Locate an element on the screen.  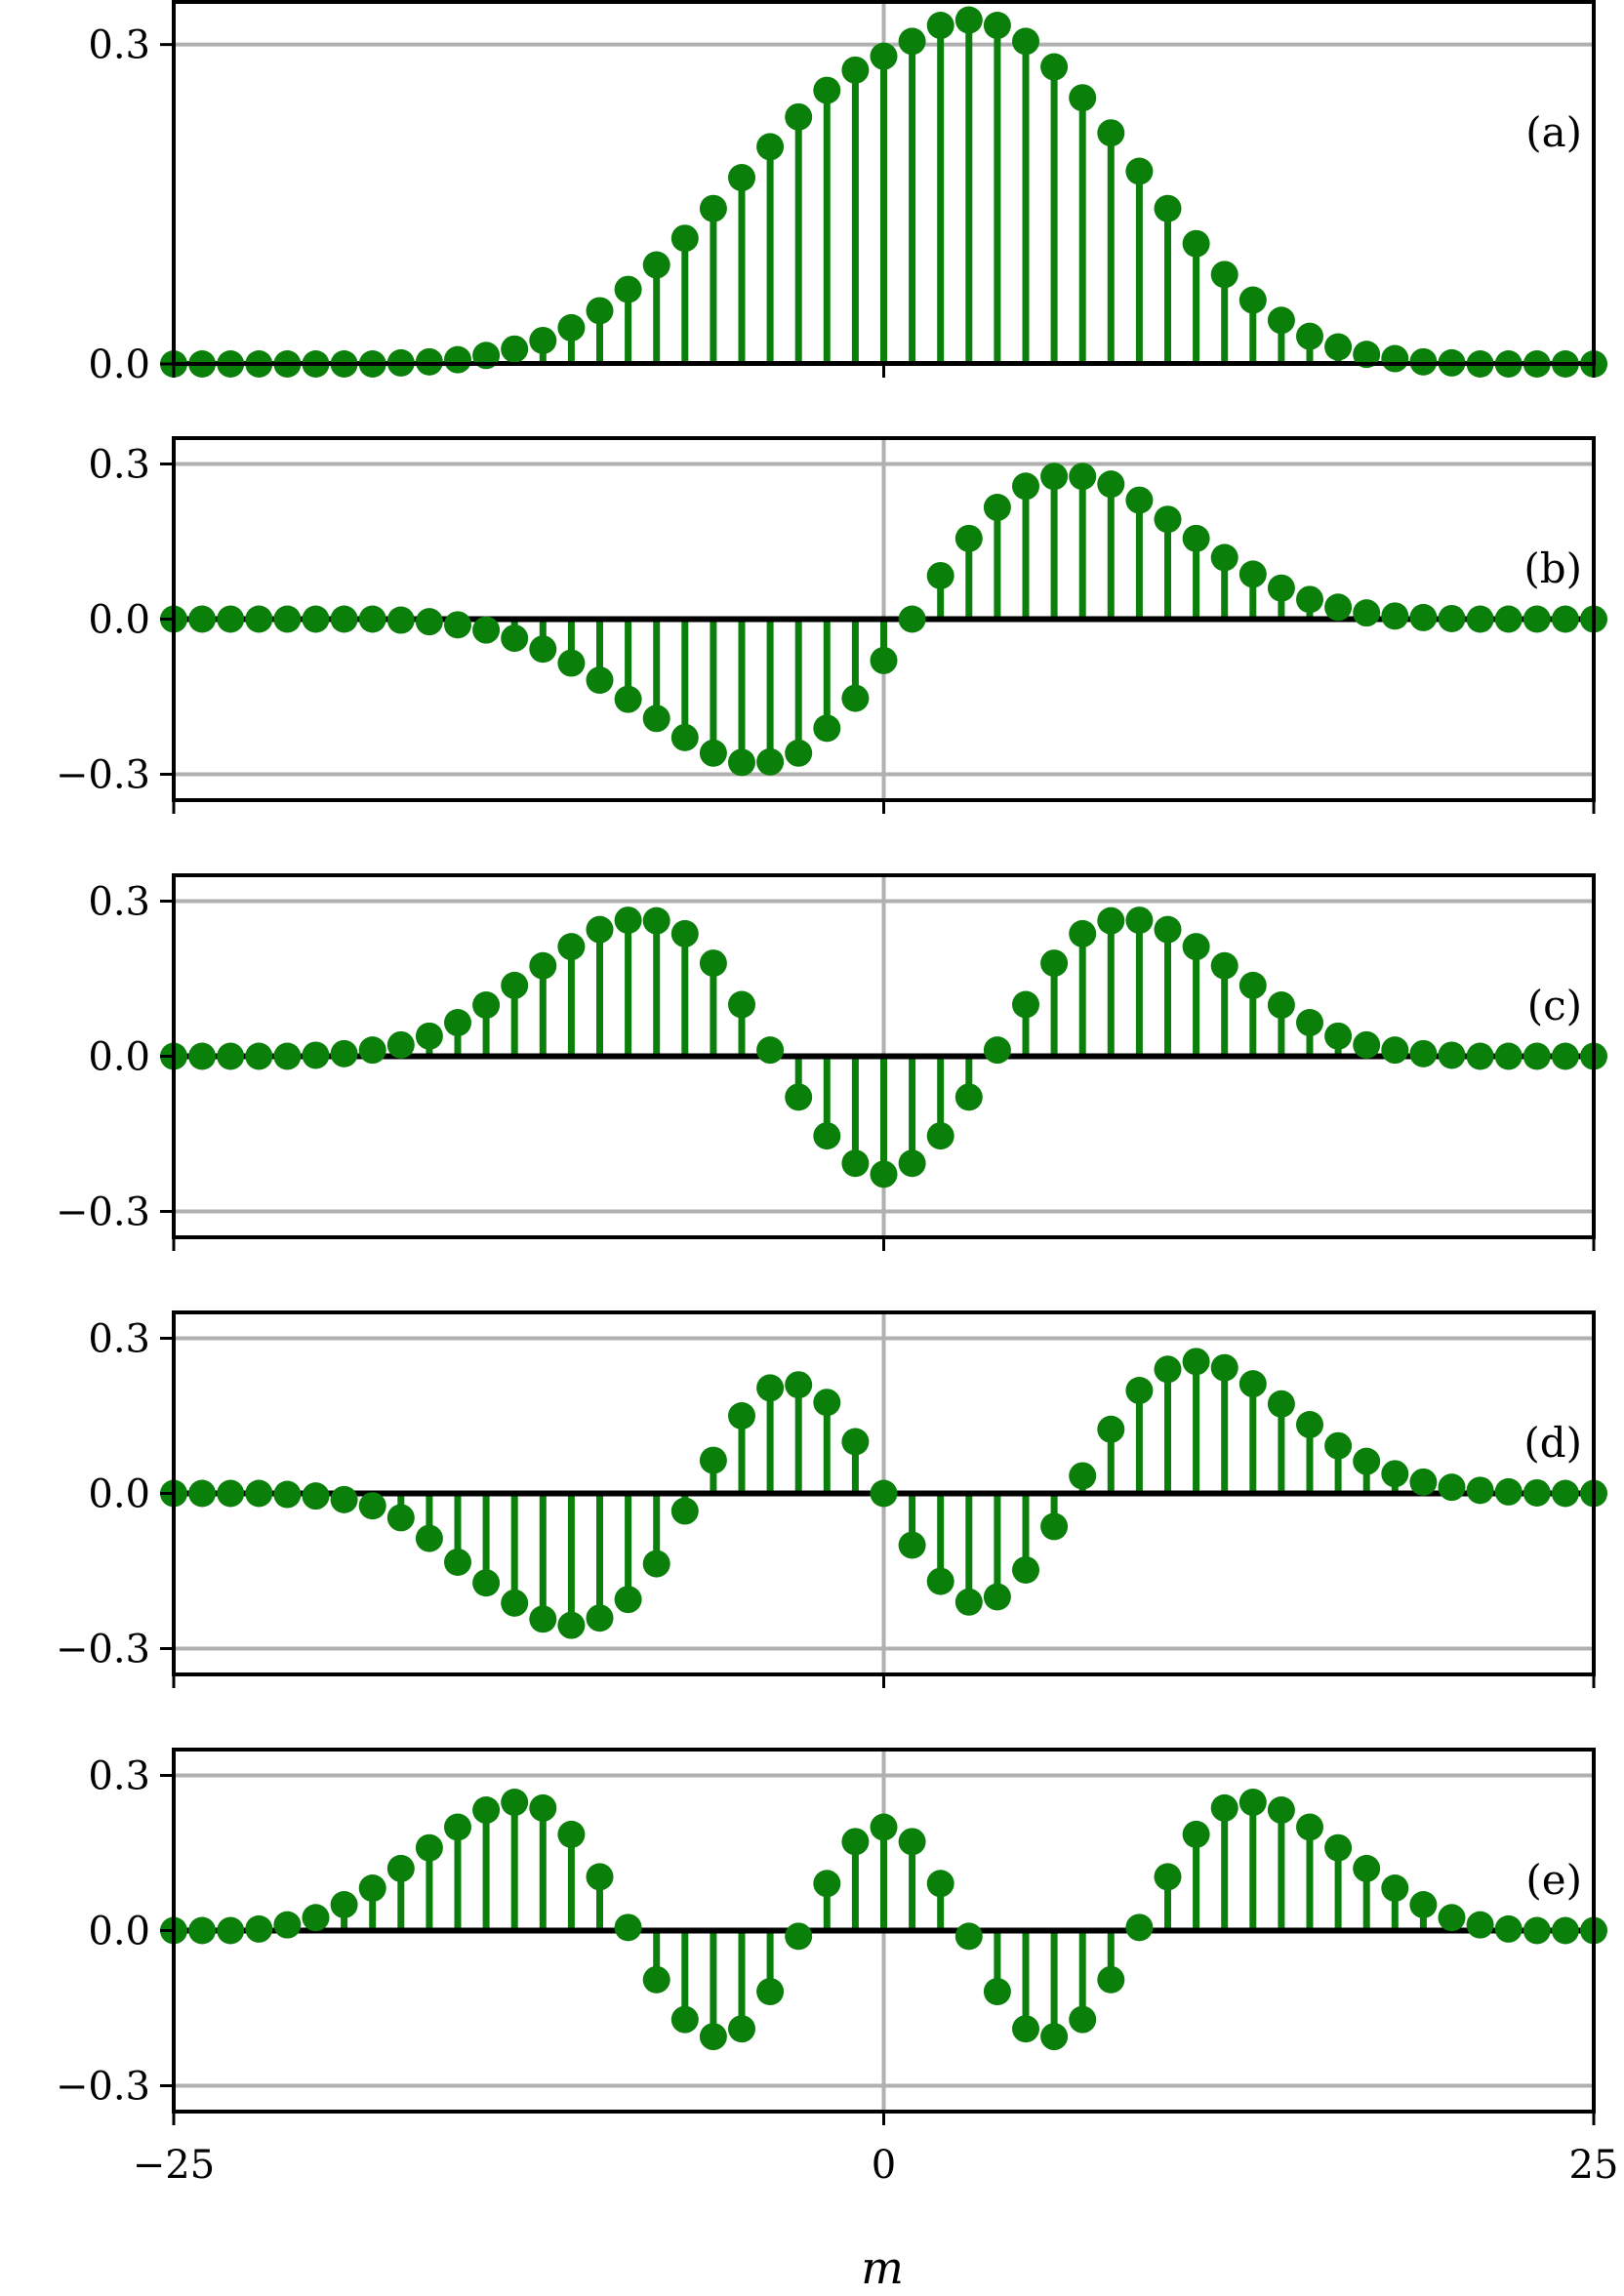
x-axis-label: m is located at coordinates (883, 2267).